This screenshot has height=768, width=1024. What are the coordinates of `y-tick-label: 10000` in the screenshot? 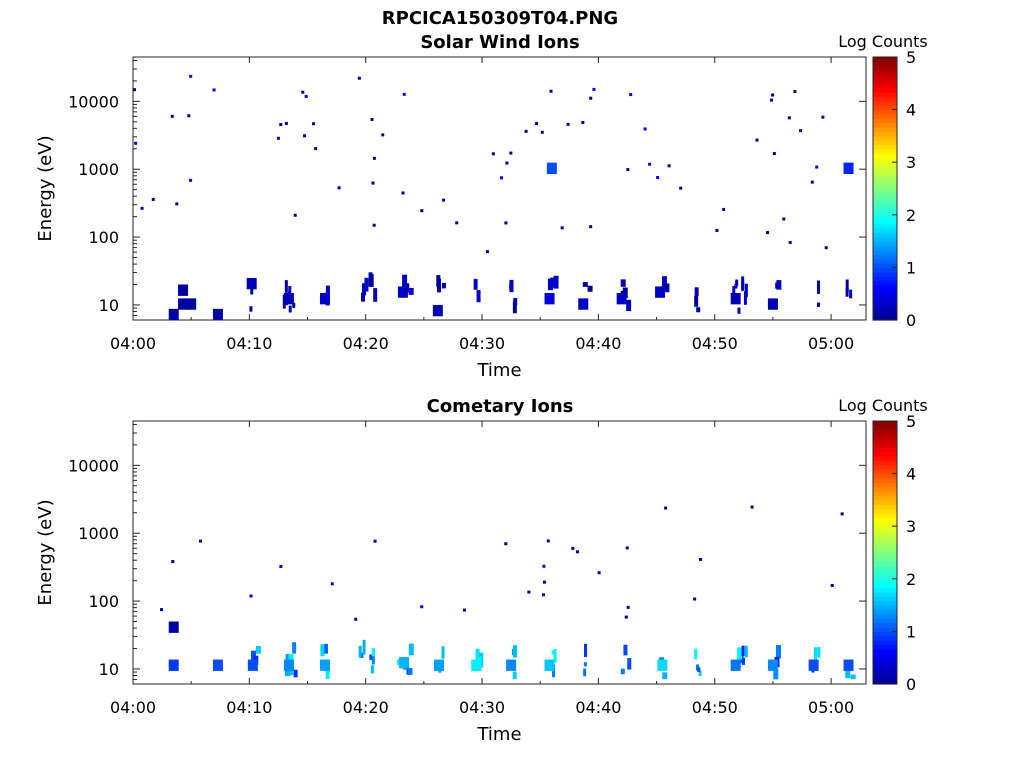 It's located at (93, 101).